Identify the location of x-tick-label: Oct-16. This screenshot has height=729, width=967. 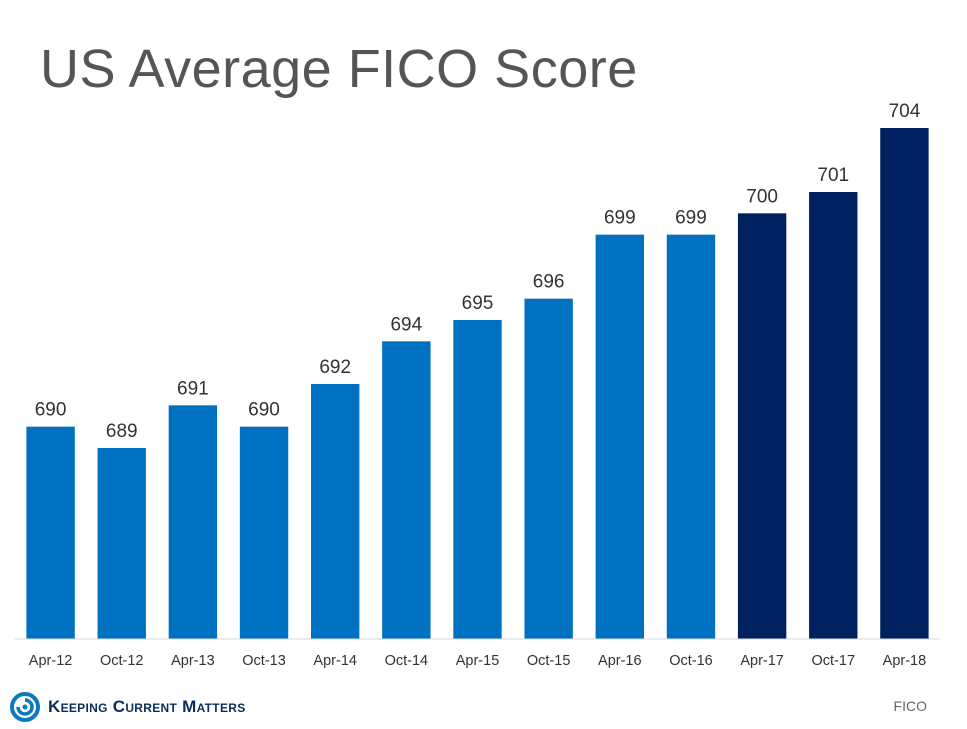
(691, 661).